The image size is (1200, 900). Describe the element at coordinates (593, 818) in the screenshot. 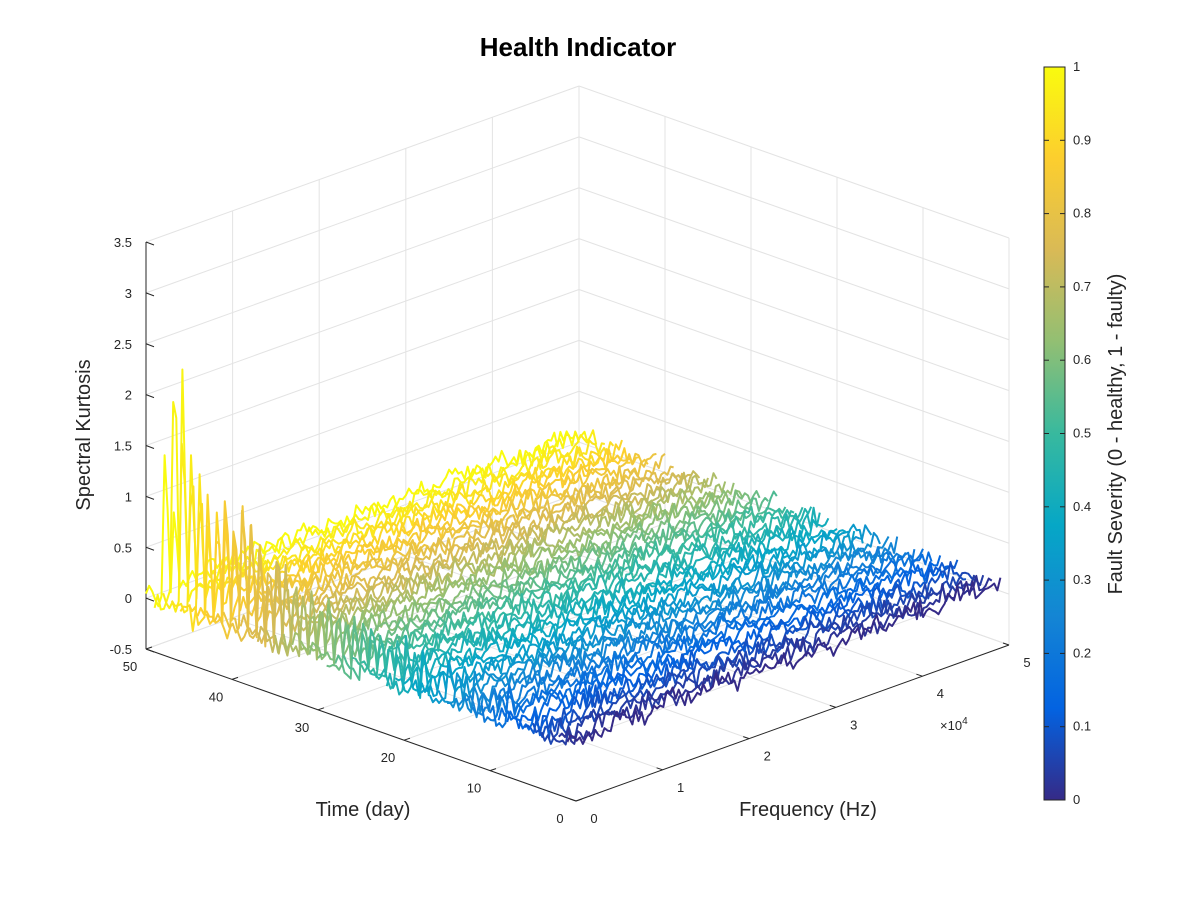

I see `x-tick-label: 0` at that location.